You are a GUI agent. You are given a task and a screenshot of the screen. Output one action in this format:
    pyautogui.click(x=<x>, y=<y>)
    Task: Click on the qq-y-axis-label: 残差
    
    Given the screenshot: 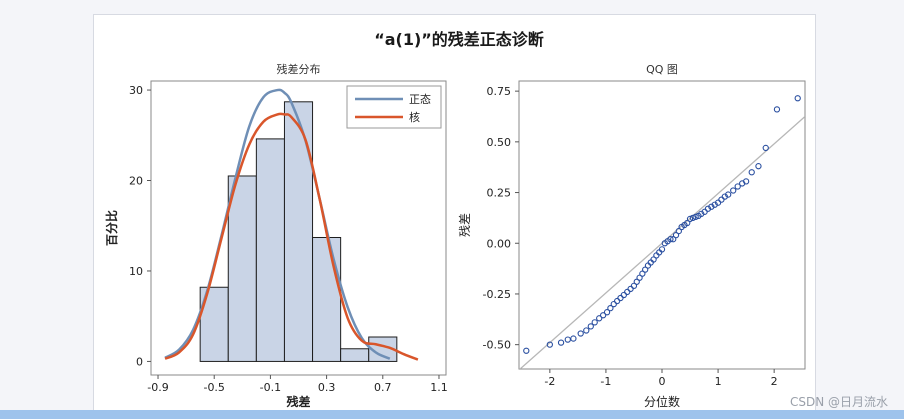 What is the action you would take?
    pyautogui.click(x=465, y=225)
    